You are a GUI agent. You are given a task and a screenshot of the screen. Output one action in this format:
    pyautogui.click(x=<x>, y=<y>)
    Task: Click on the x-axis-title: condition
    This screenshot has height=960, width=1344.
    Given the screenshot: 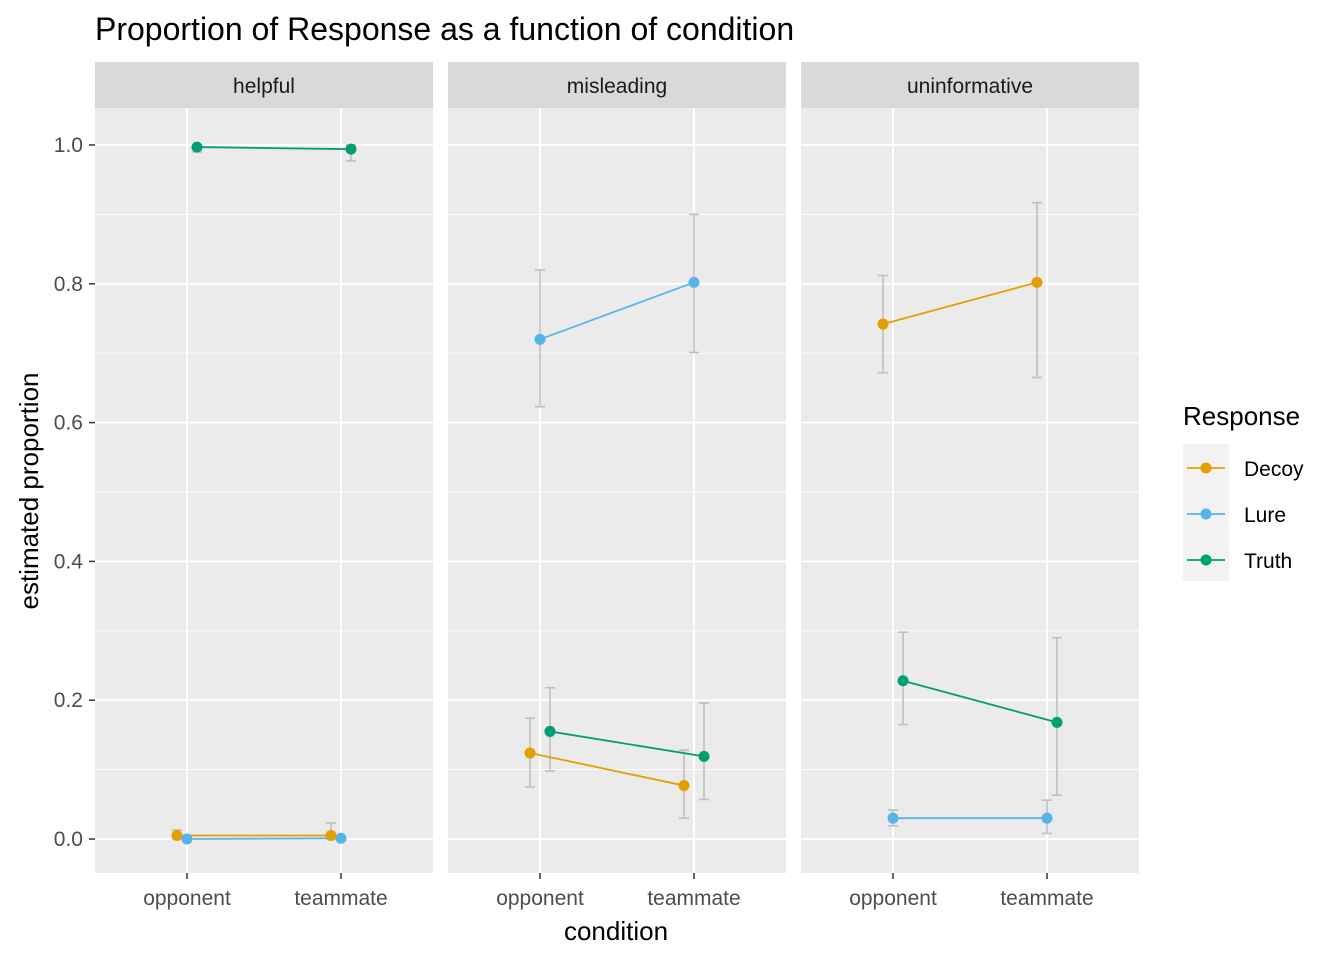 What is the action you would take?
    pyautogui.click(x=616, y=931)
    